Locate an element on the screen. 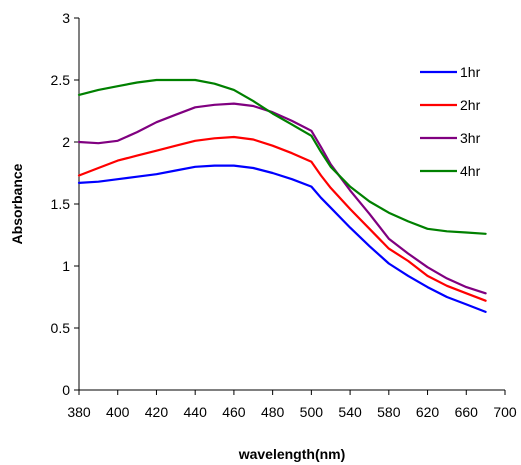 Image resolution: width=521 pixels, height=465 pixels. y-tick-label: 2.5 is located at coordinates (61, 80).